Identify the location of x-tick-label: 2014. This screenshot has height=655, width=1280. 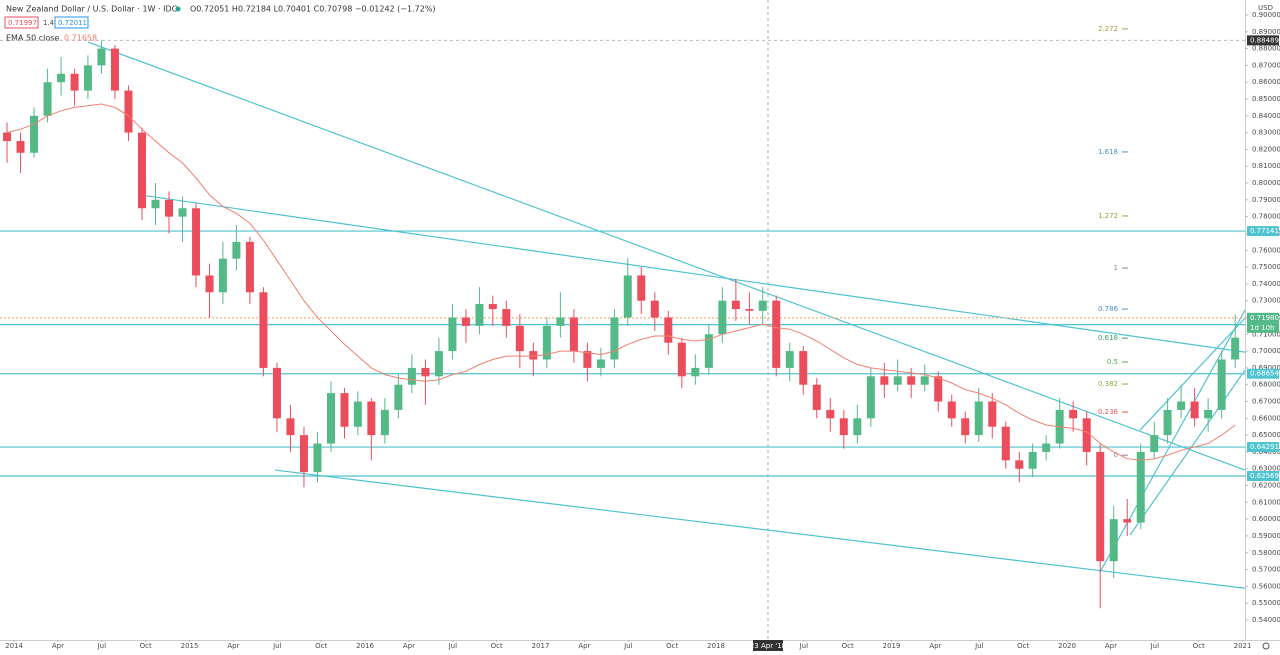
(14, 646).